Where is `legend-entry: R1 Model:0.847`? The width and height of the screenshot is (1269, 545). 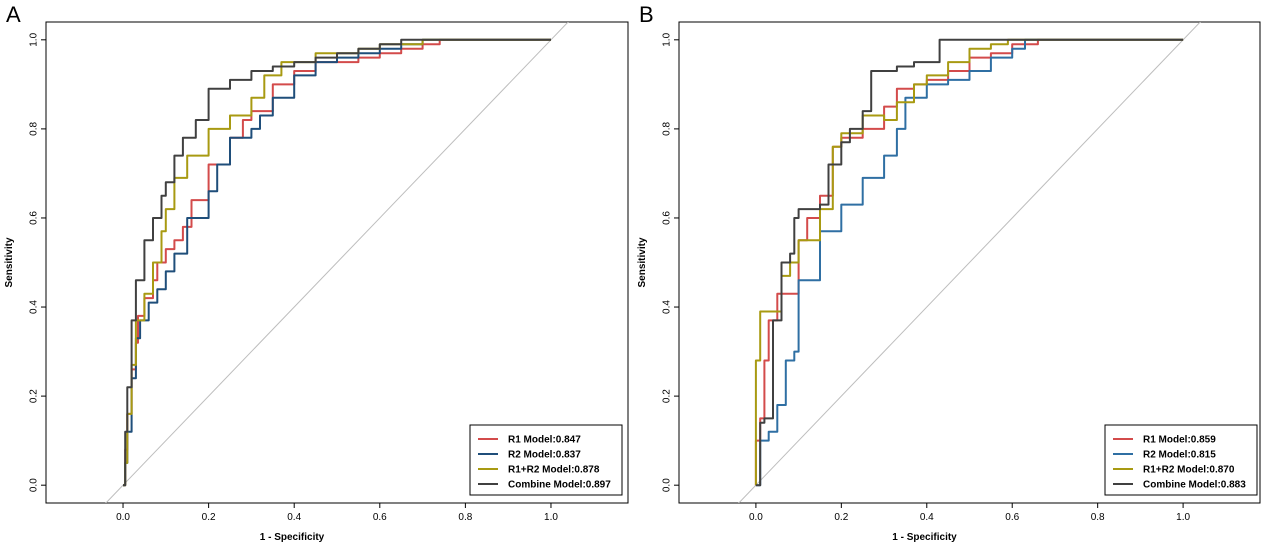 legend-entry: R1 Model:0.847 is located at coordinates (544, 440).